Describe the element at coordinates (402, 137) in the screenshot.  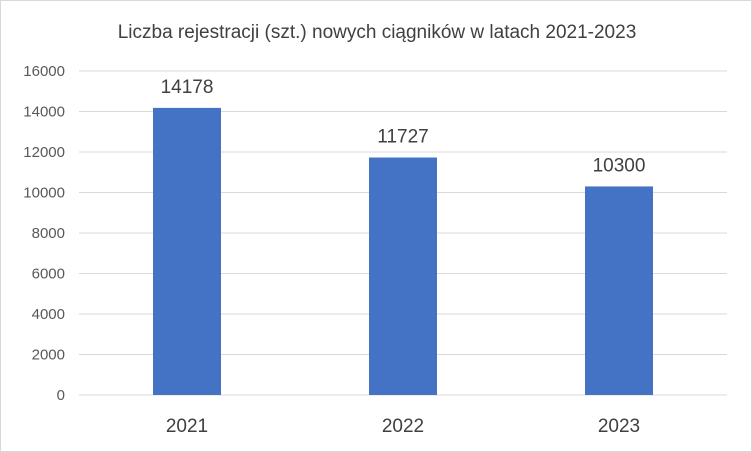
I see `data-label-2022: 11727` at that location.